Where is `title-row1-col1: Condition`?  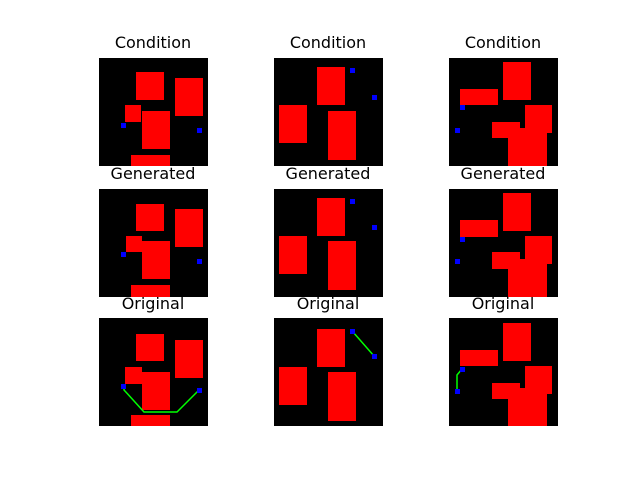 title-row1-col1: Condition is located at coordinates (153, 42).